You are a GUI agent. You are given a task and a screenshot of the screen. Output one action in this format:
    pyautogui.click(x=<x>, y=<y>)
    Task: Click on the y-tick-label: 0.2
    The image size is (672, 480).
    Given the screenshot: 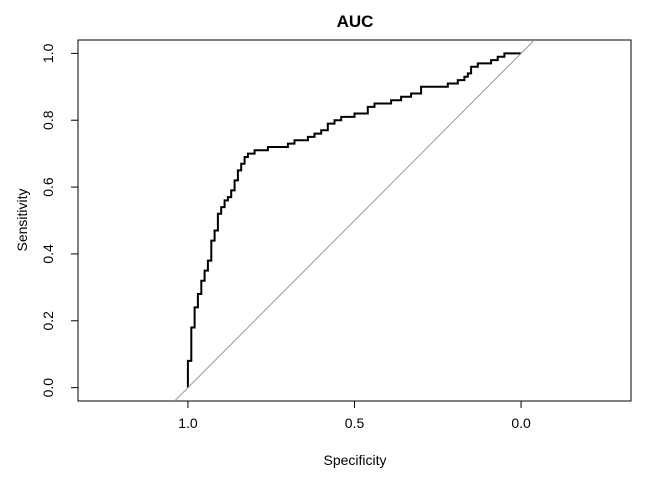 What is the action you would take?
    pyautogui.click(x=48, y=321)
    